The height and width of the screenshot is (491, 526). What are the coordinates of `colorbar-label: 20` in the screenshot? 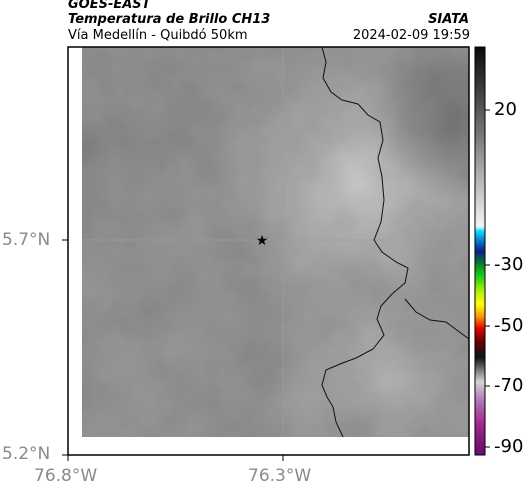 It's located at (505, 109).